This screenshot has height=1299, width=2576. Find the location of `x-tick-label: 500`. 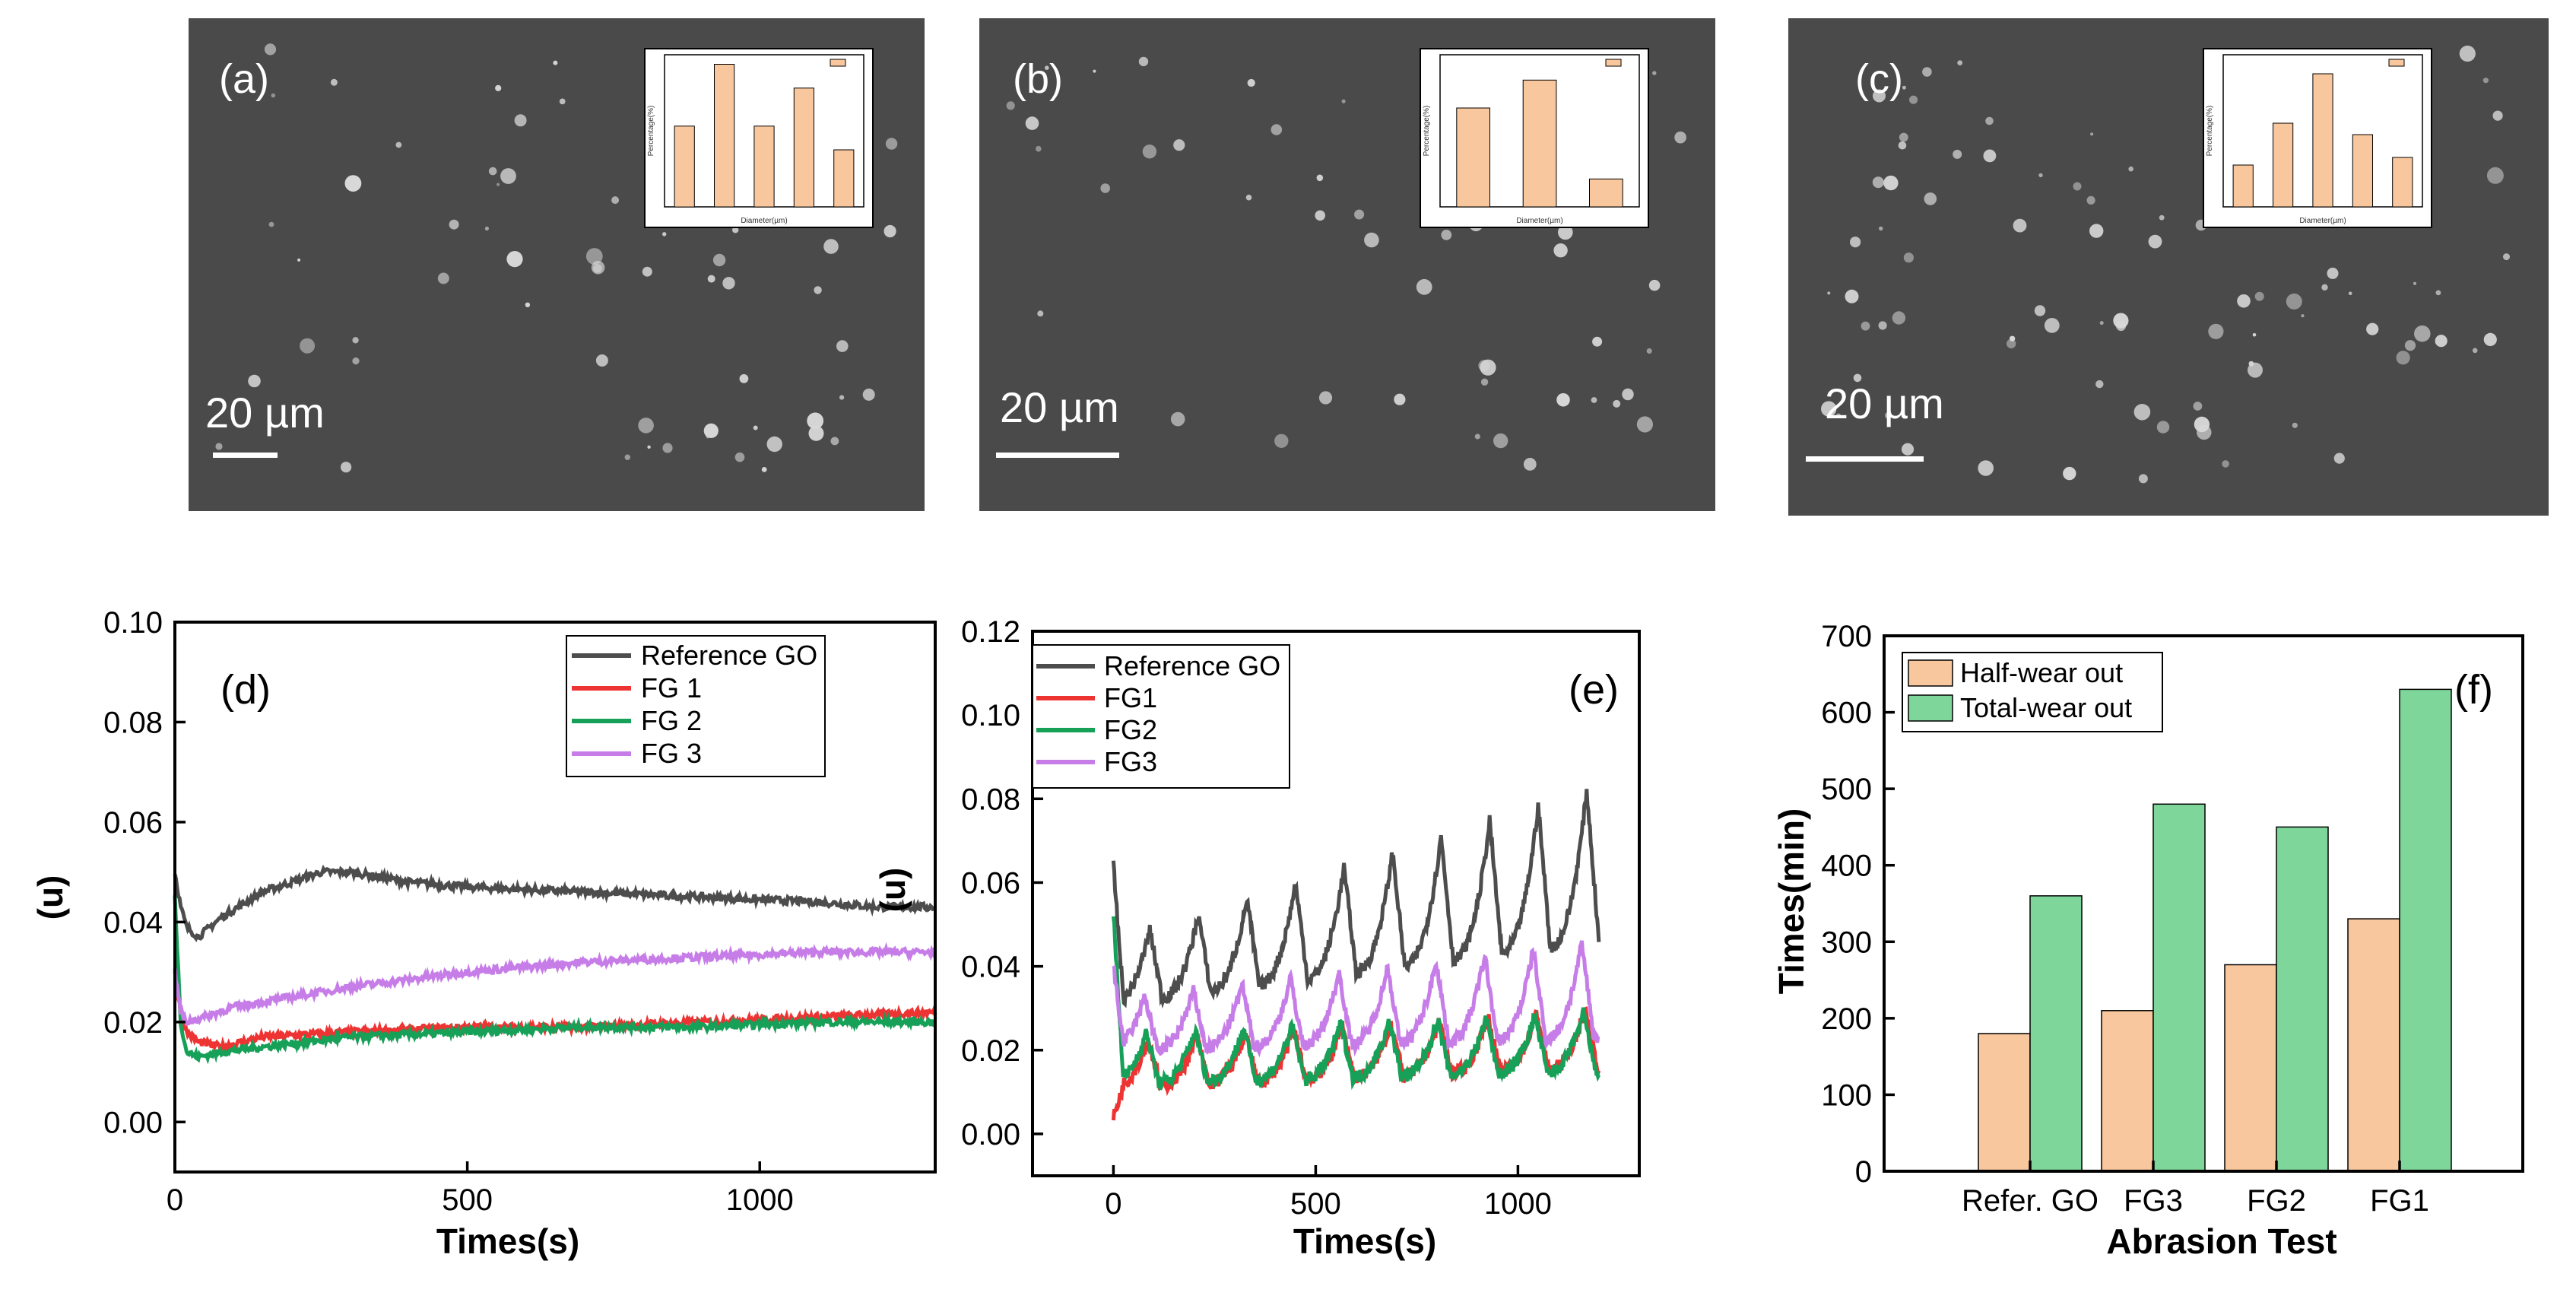

x-tick-label: 500 is located at coordinates (1316, 1204).